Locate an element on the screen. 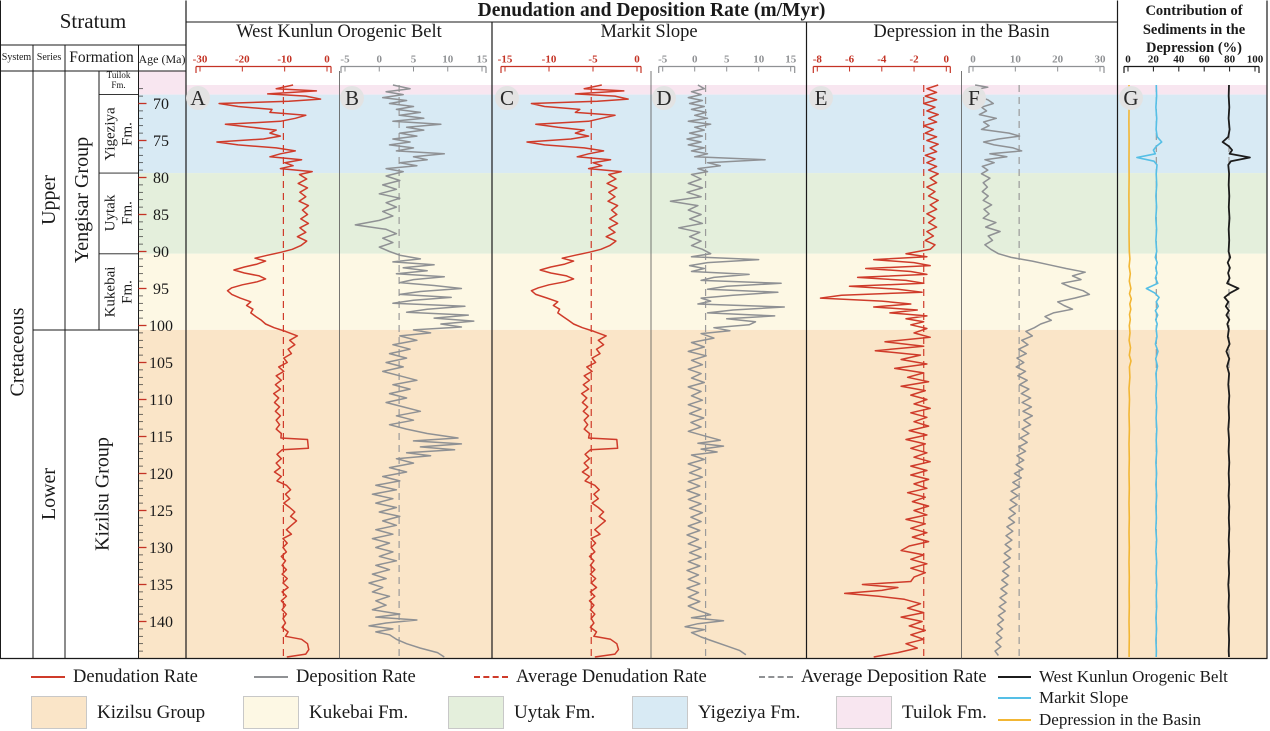 Image resolution: width=1270 pixels, height=731 pixels. axis-tick-label-C: -15 is located at coordinates (505, 60).